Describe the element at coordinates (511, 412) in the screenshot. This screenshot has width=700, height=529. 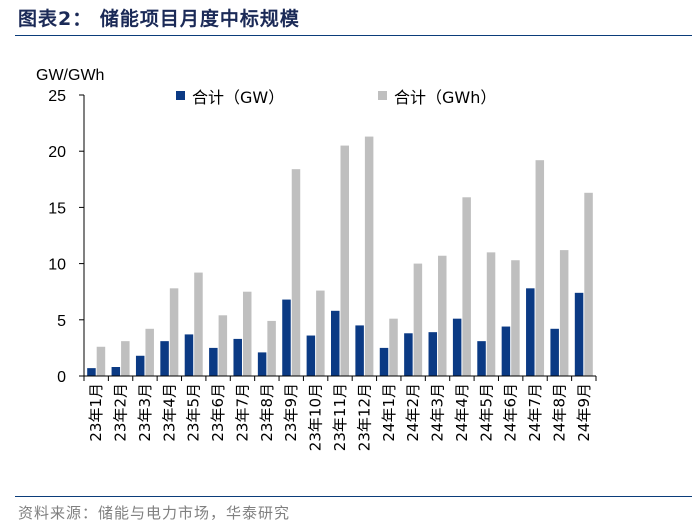
I see `x-tick-label: 24年6月` at that location.